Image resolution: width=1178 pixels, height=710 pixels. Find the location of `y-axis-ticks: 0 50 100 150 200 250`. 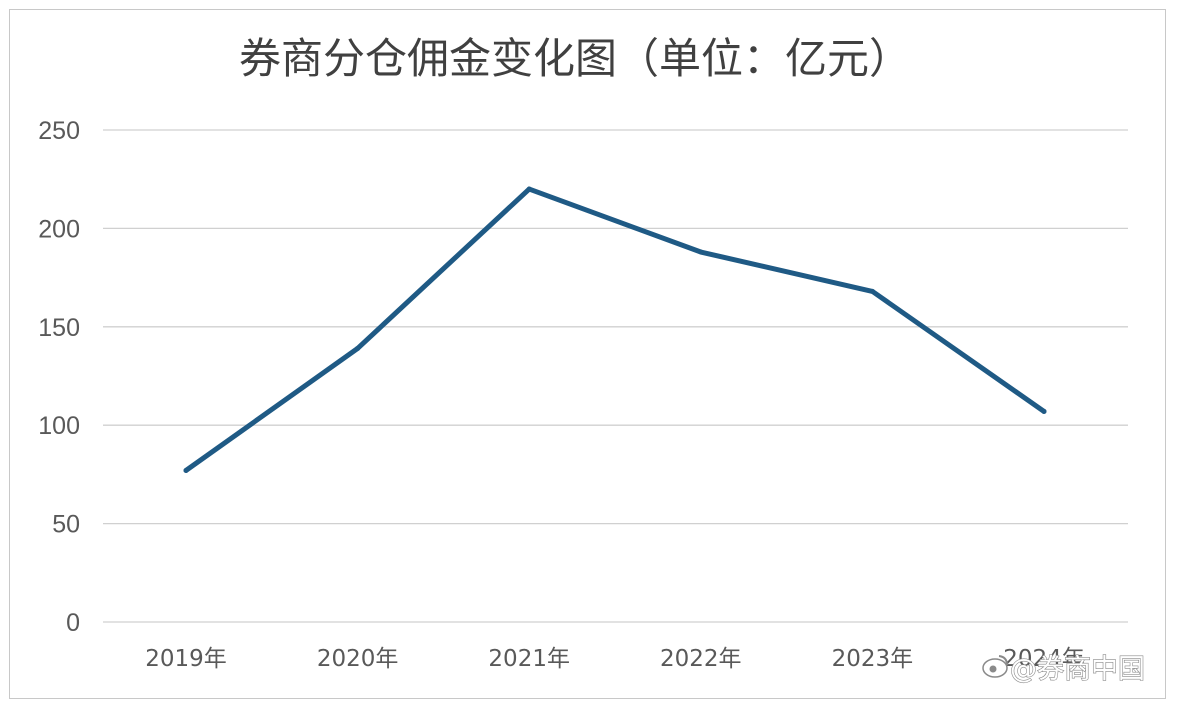

y-axis-ticks: 0 50 100 150 200 250 is located at coordinates (59, 377).